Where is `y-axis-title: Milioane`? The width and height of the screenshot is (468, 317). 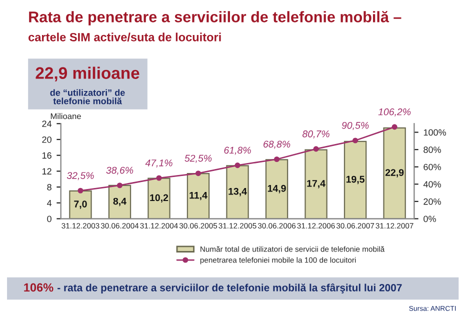 y-axis-title: Milioane is located at coordinates (65, 116).